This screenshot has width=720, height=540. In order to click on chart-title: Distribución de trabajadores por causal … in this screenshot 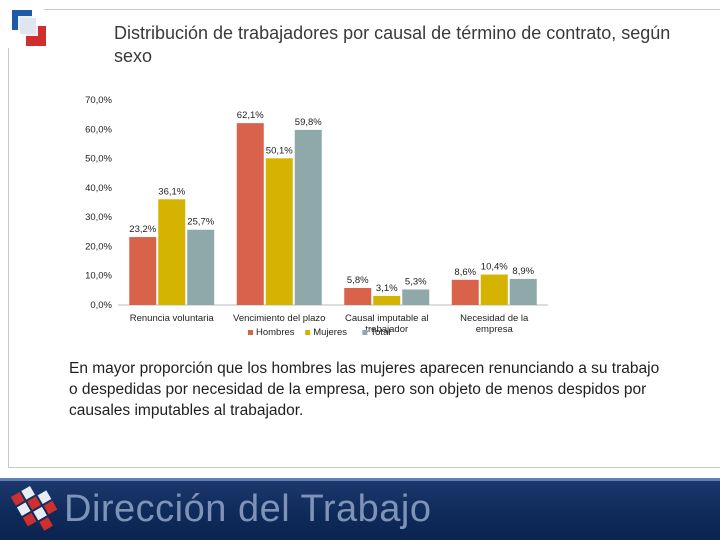, I will do `click(392, 44)`.